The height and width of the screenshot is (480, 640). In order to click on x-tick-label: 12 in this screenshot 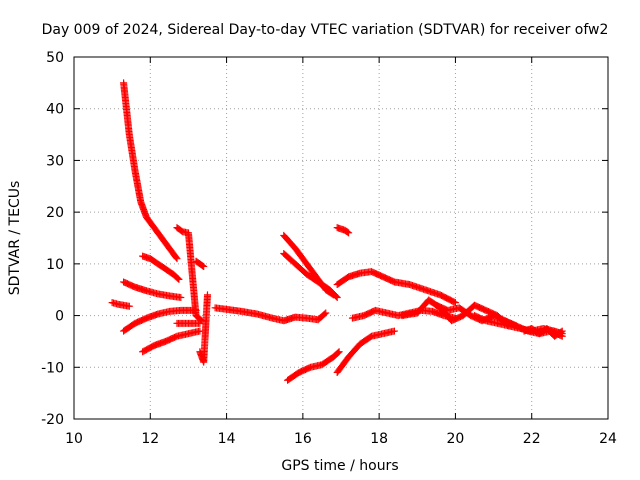, I will do `click(150, 439)`.